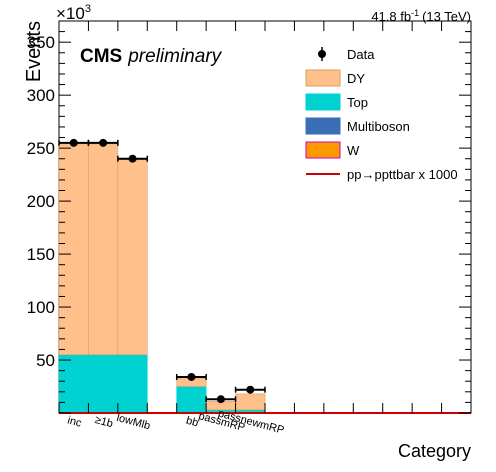 This screenshot has width=496, height=472. What do you see at coordinates (378, 126) in the screenshot?
I see `legend-label-multiboson: Multiboson` at bounding box center [378, 126].